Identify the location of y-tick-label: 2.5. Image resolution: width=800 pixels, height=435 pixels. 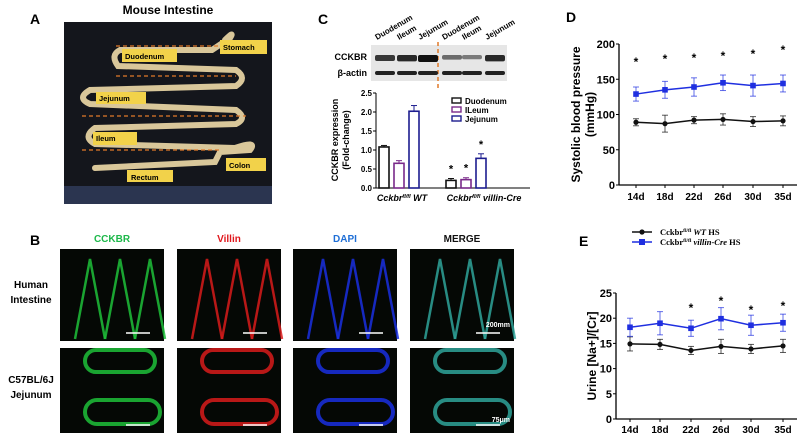
(367, 93).